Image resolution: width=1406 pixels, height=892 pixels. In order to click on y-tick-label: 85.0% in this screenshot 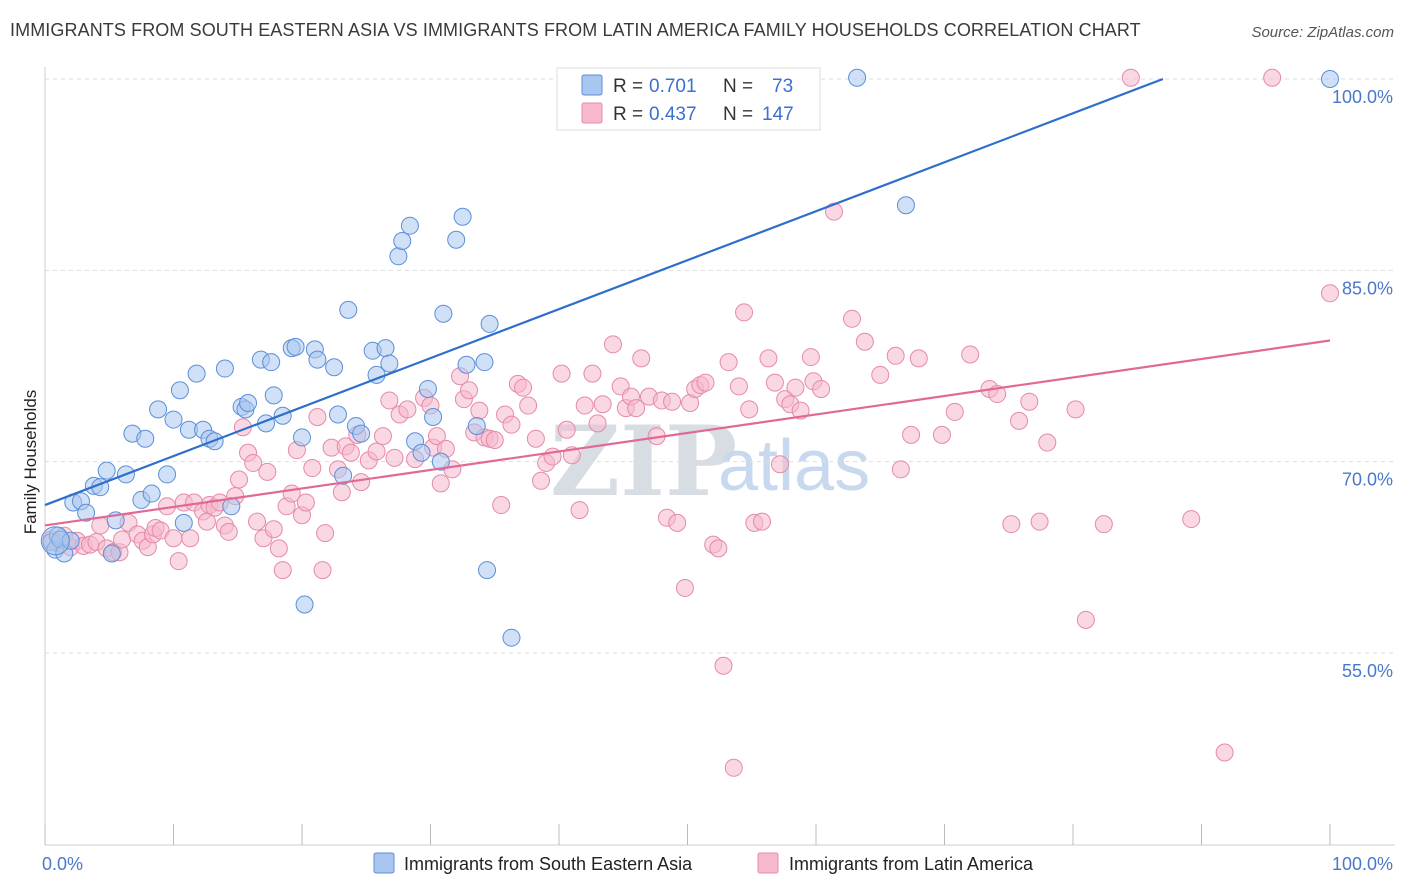, I will do `click(1367, 288)`.